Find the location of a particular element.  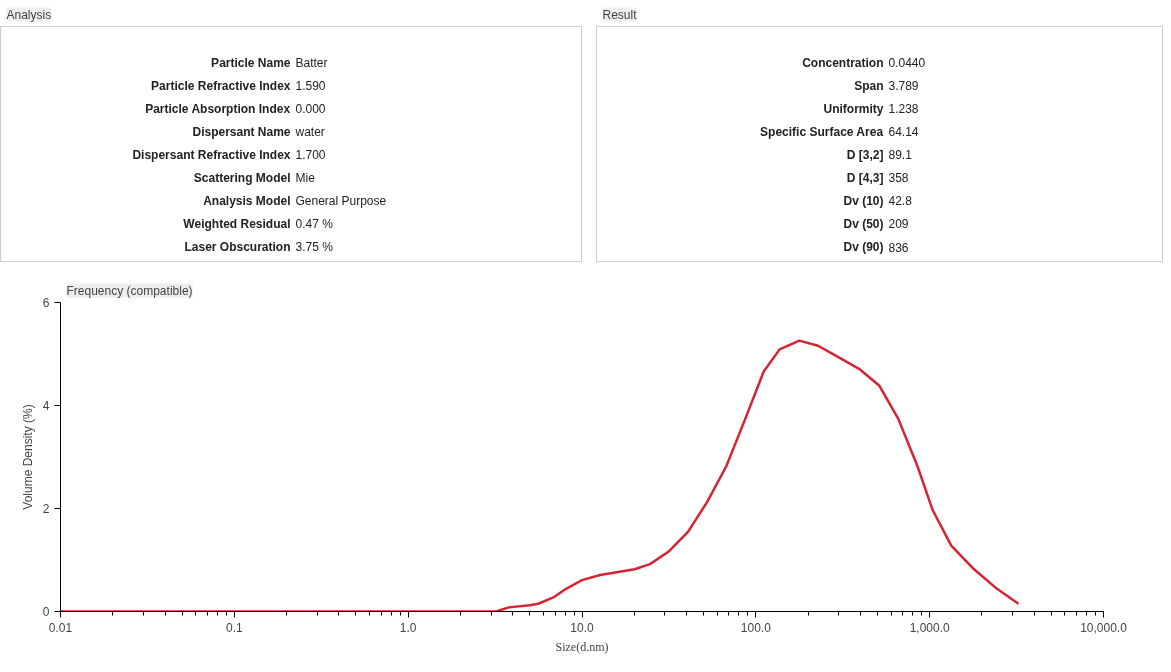

text: 64.14 is located at coordinates (903, 132).